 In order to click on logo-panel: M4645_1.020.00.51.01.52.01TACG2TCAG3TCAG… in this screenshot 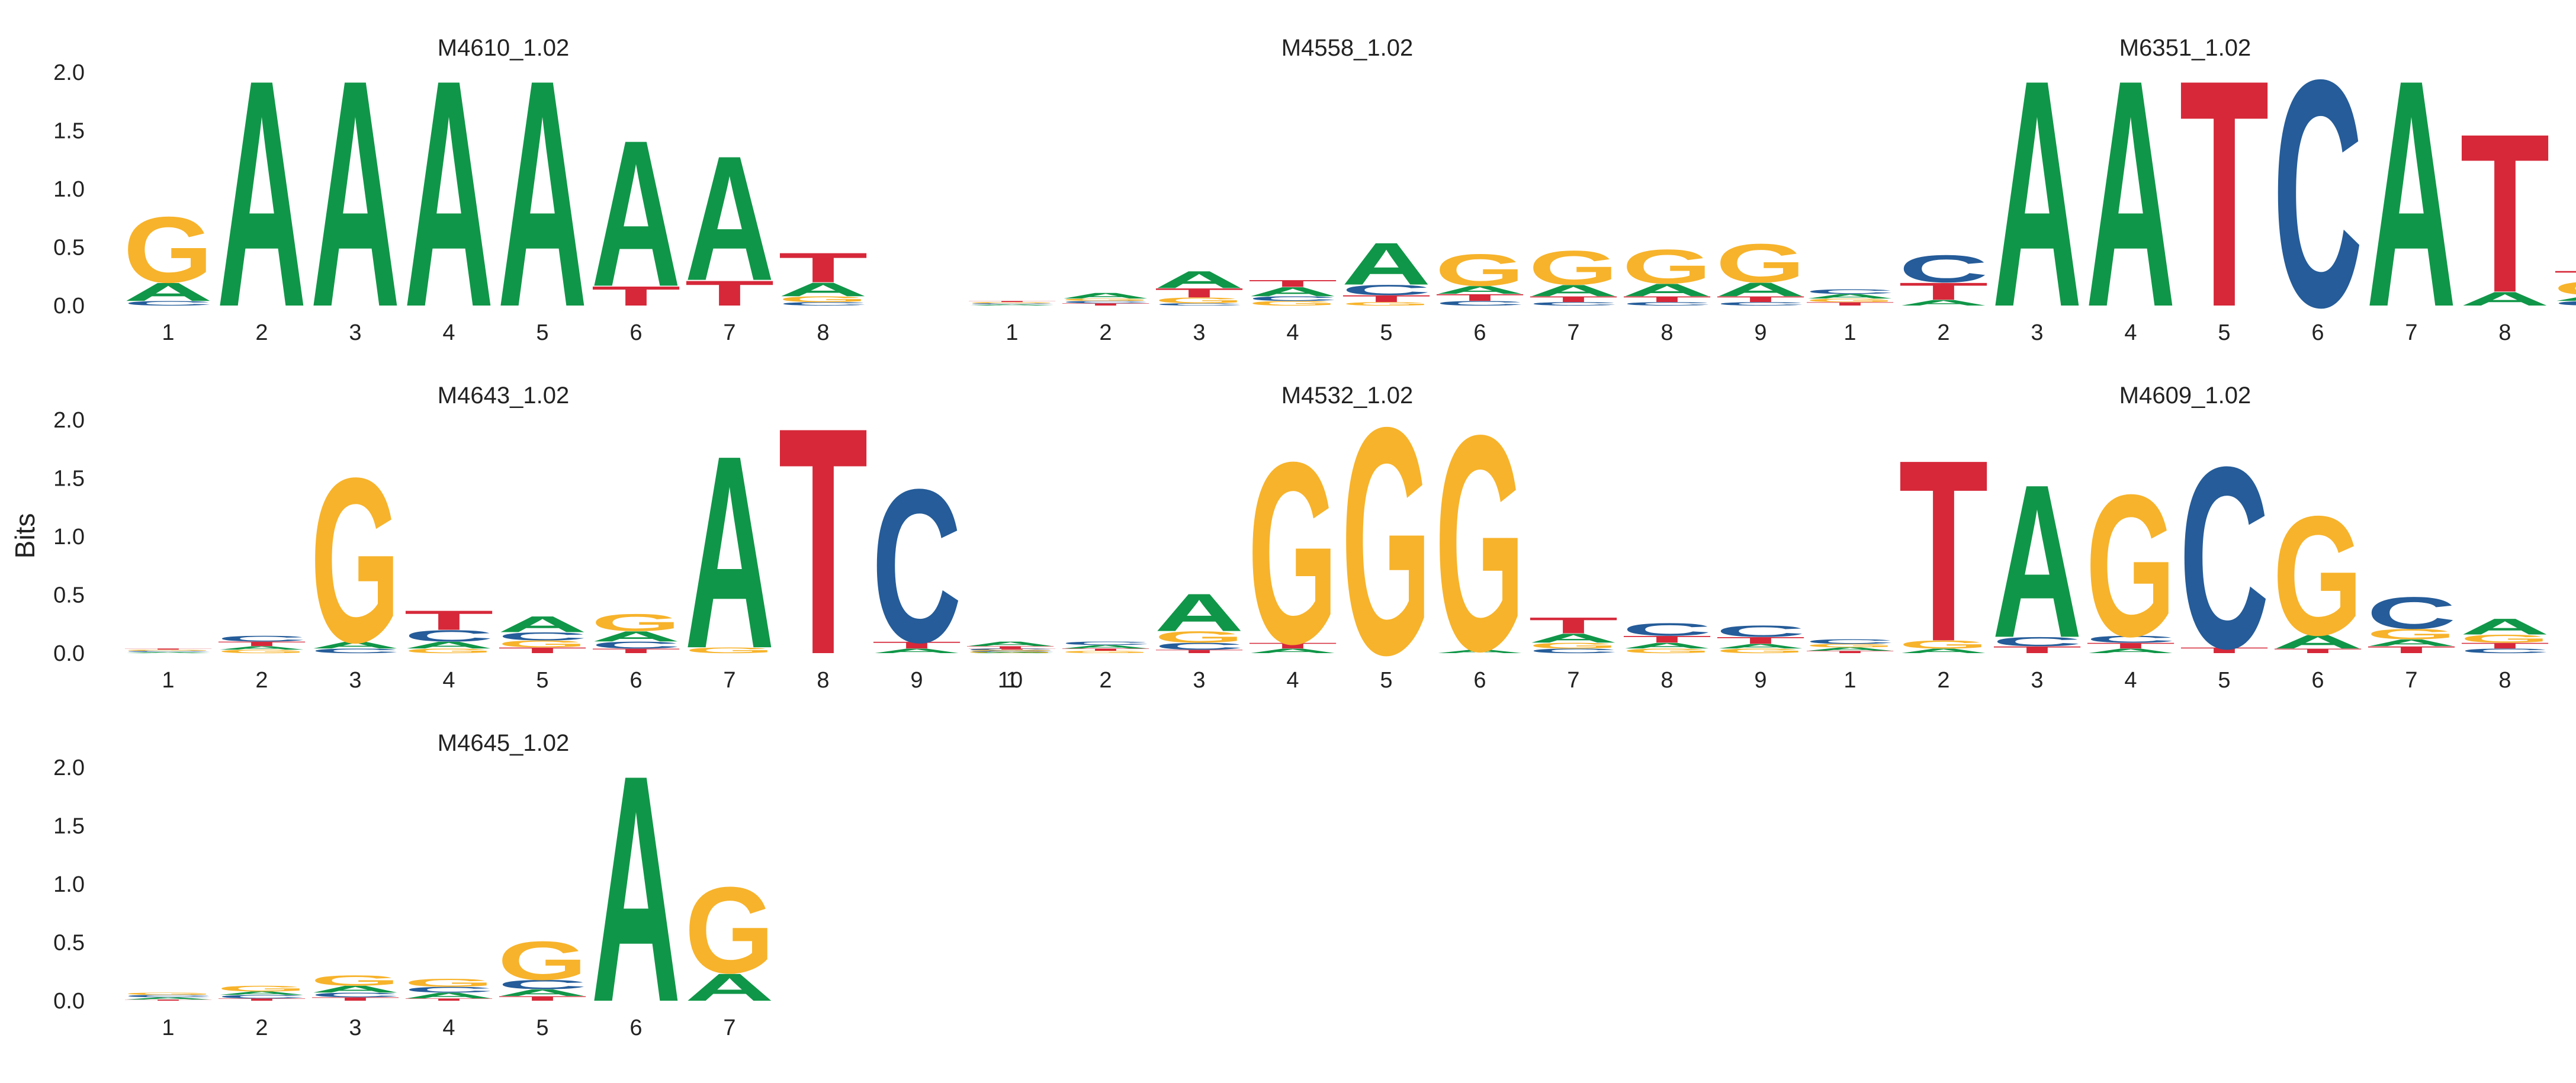, I will do `click(414, 889)`.